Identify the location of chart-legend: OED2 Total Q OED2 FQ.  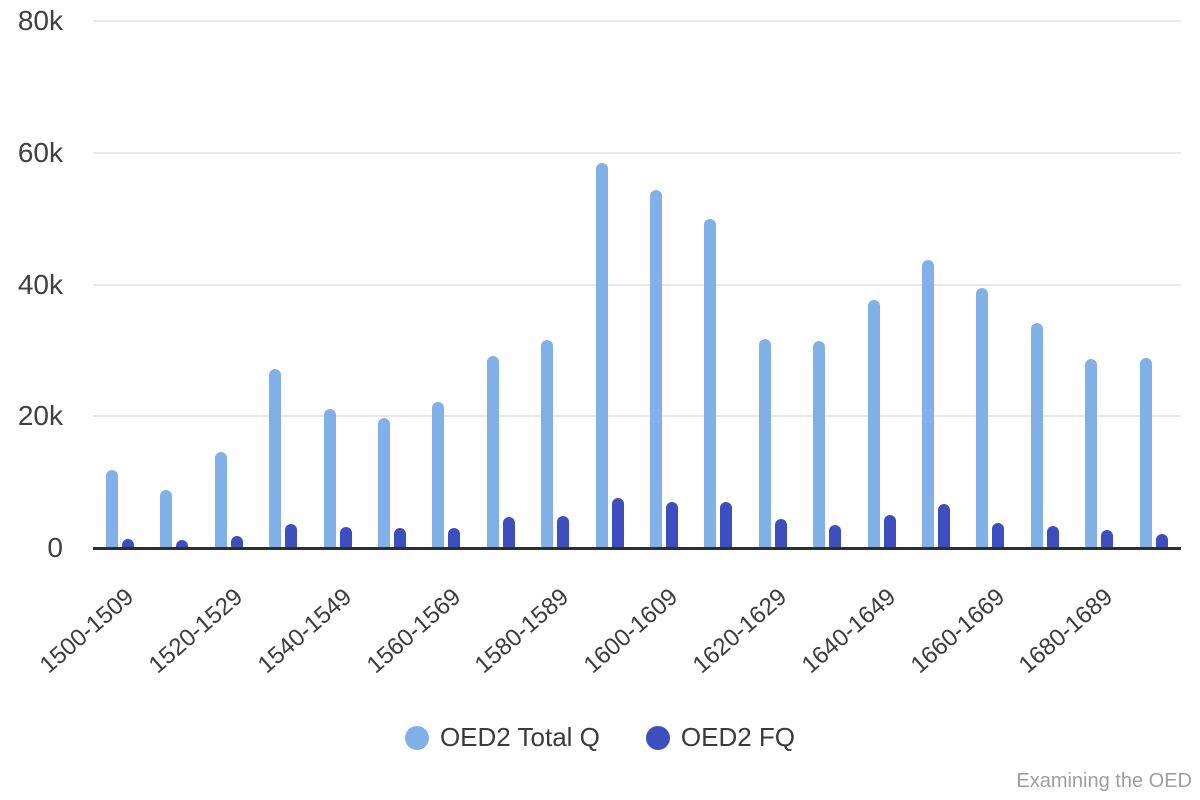
(600, 737).